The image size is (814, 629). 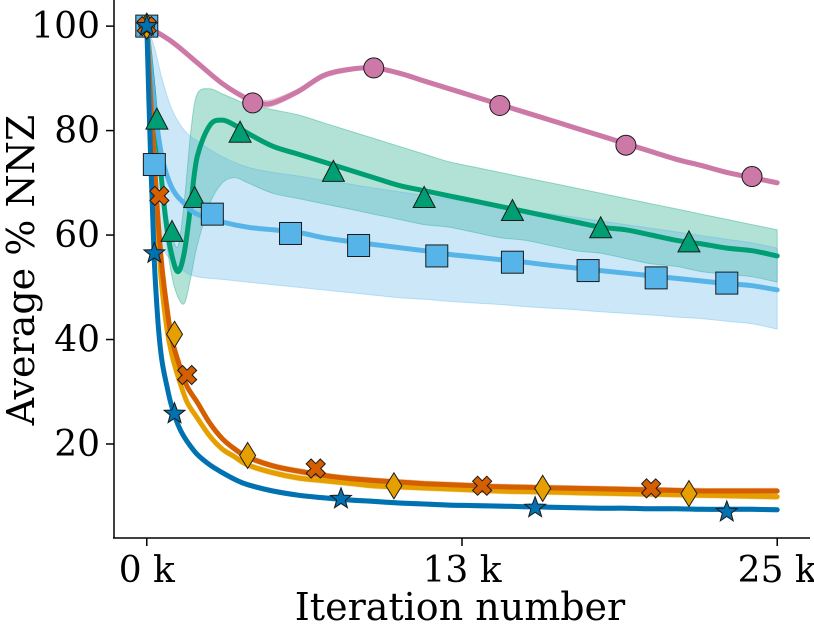 I want to click on y-tick-label: 60, so click(x=77, y=235).